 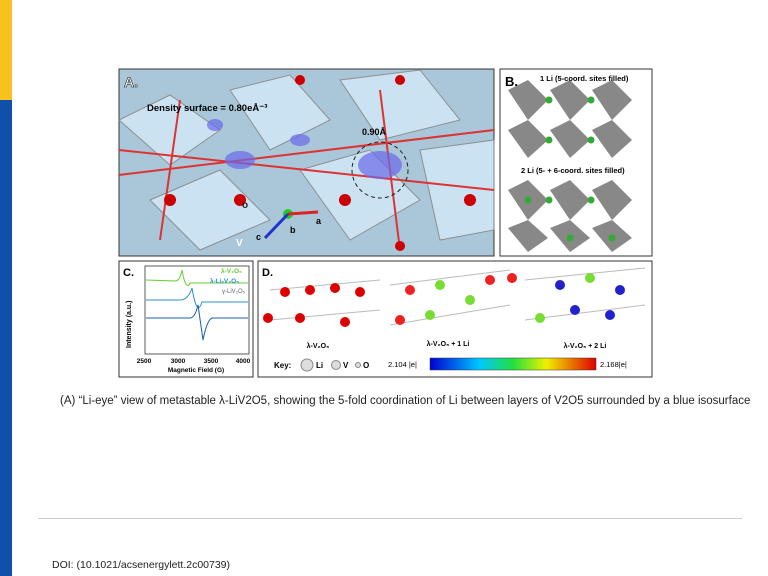 I want to click on structure-label: λ-V₂O₅ + 1 Li, so click(x=448, y=344).